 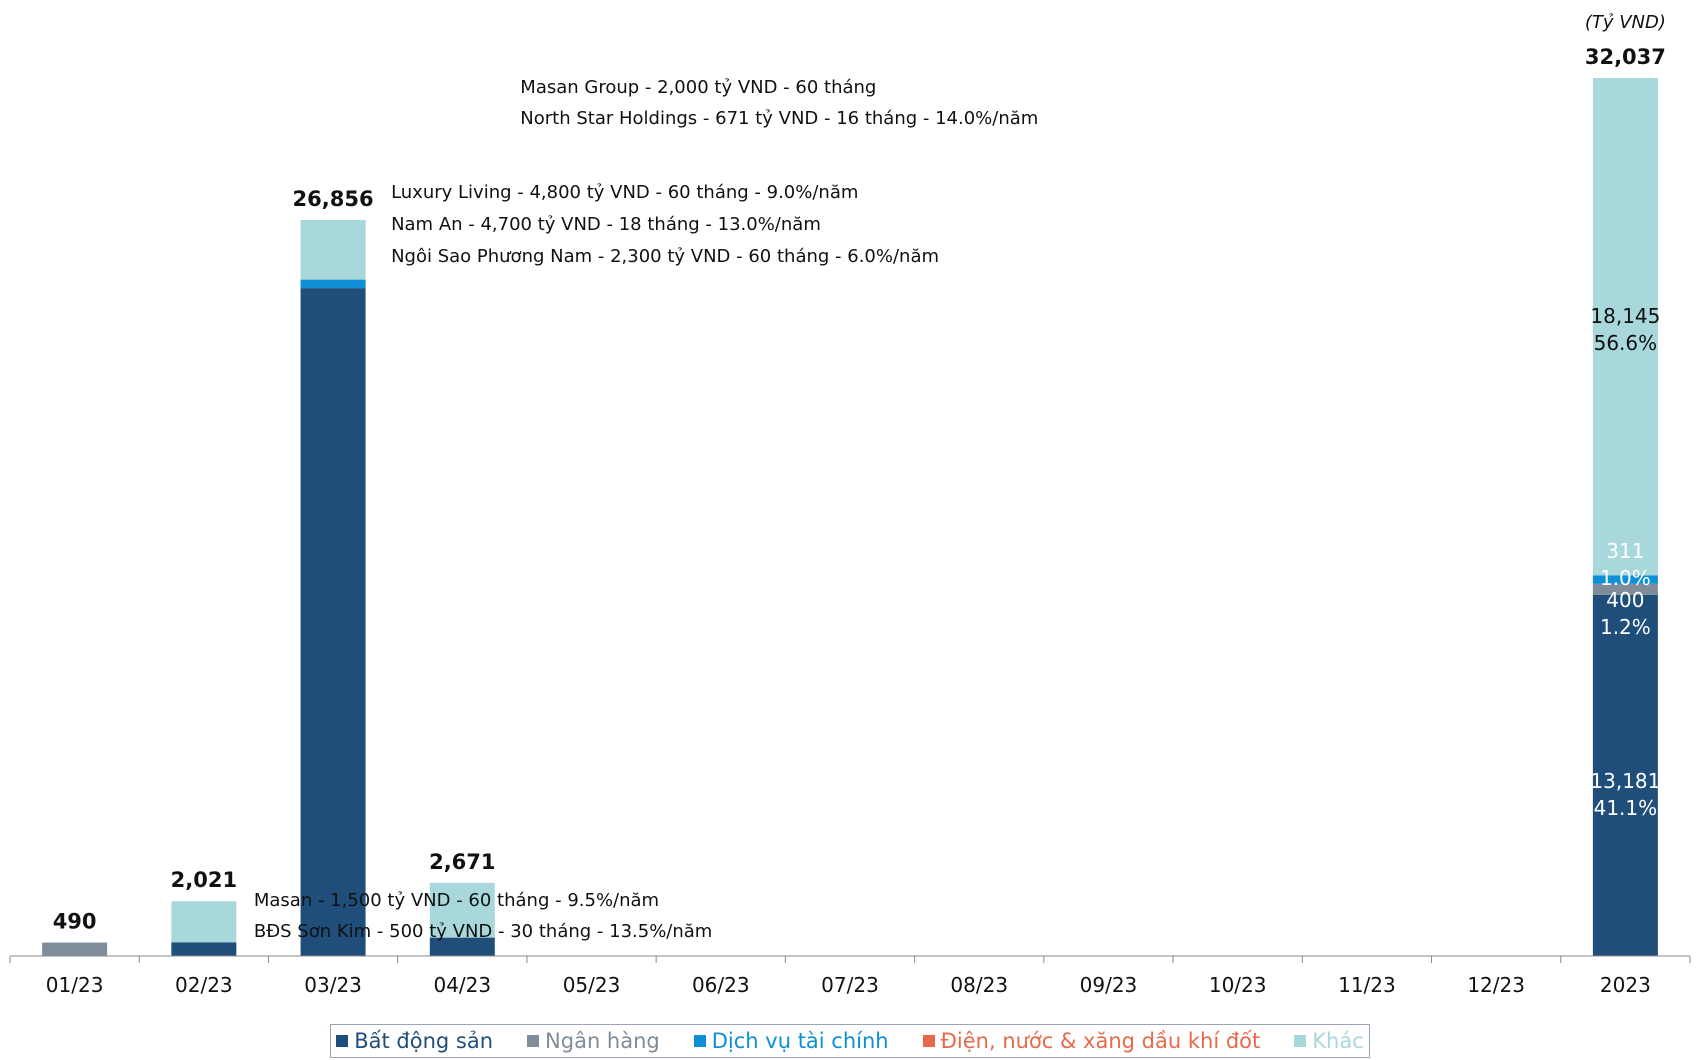 What do you see at coordinates (462, 946) in the screenshot?
I see `bar-segment-04-23-s0` at bounding box center [462, 946].